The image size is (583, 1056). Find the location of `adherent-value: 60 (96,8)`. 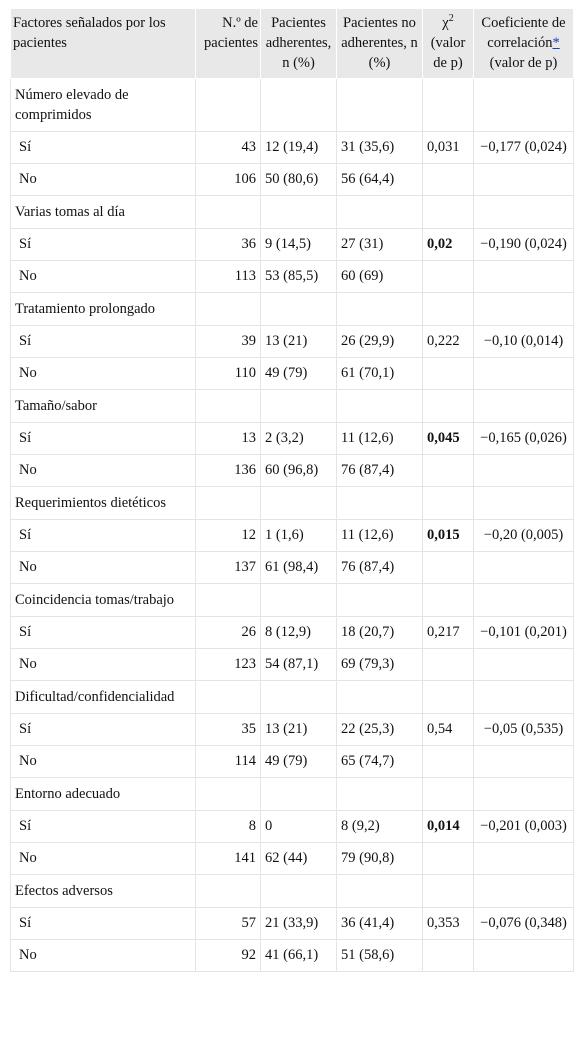

adherent-value: 60 (96,8) is located at coordinates (298, 470).